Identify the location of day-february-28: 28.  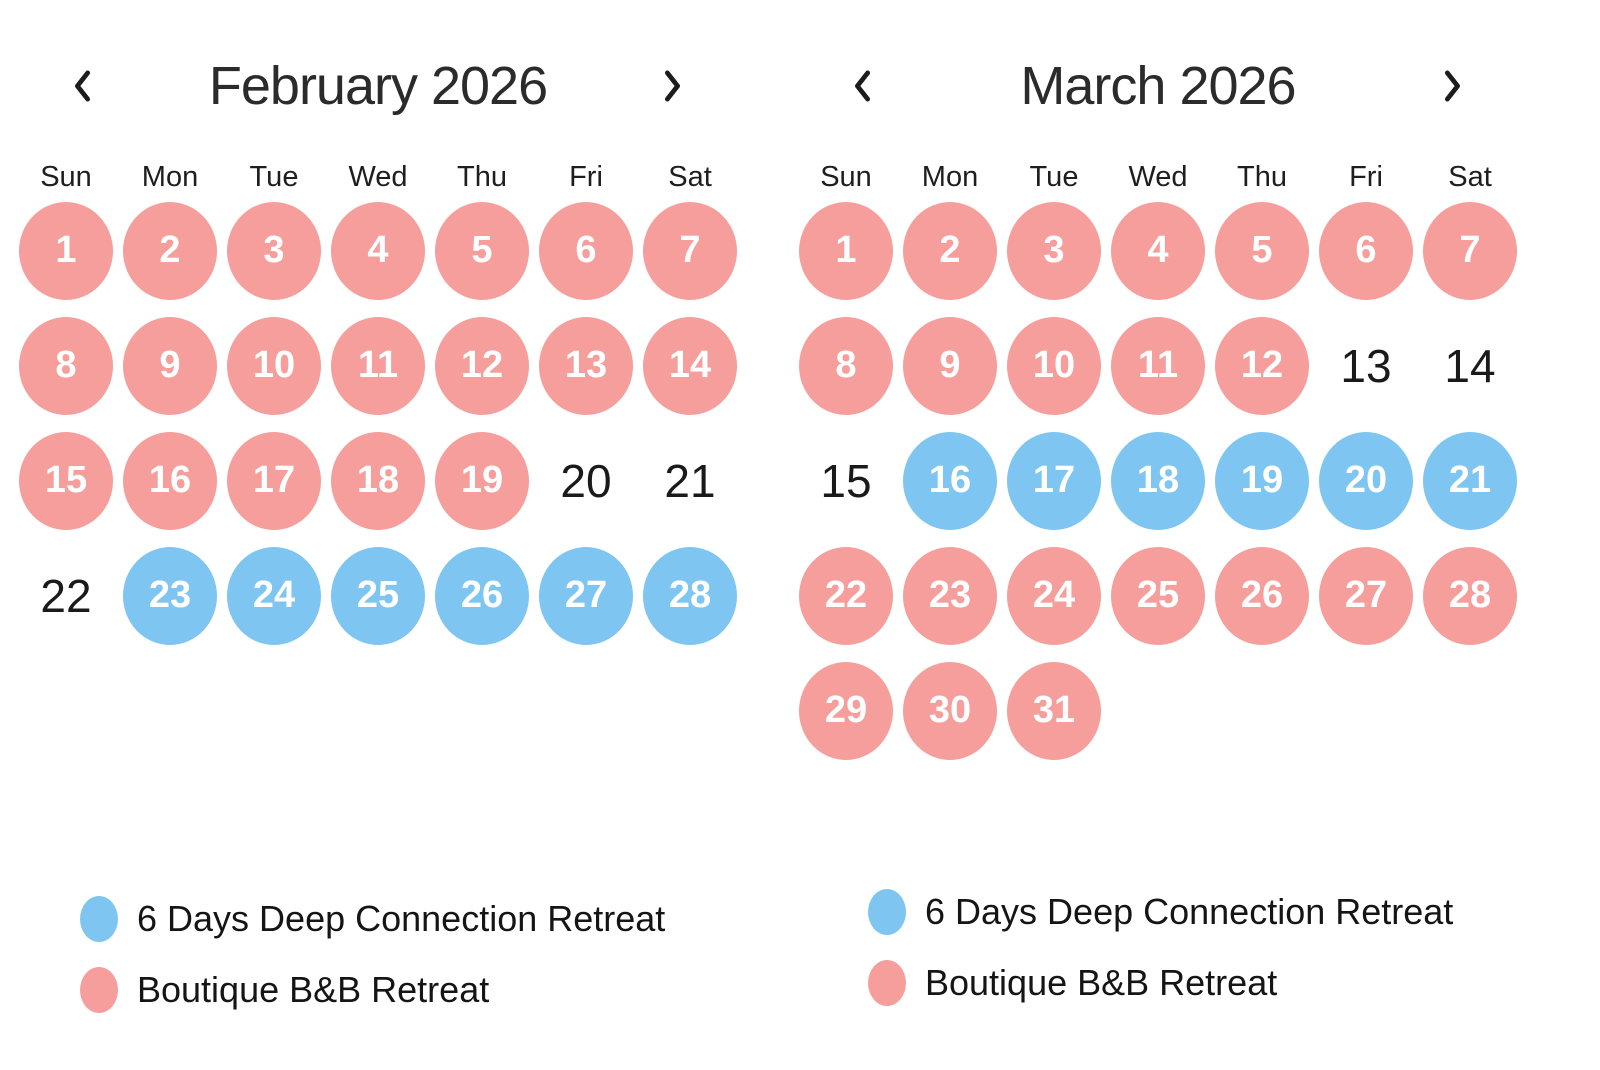
(690, 595).